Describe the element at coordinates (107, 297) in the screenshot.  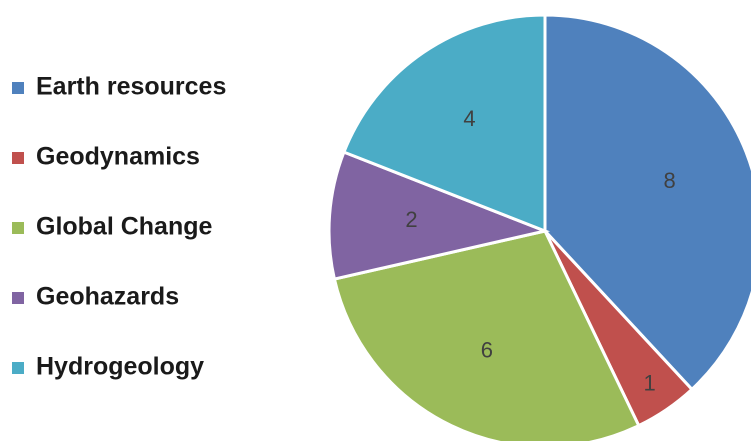
I see `legend-label: Geohazards` at that location.